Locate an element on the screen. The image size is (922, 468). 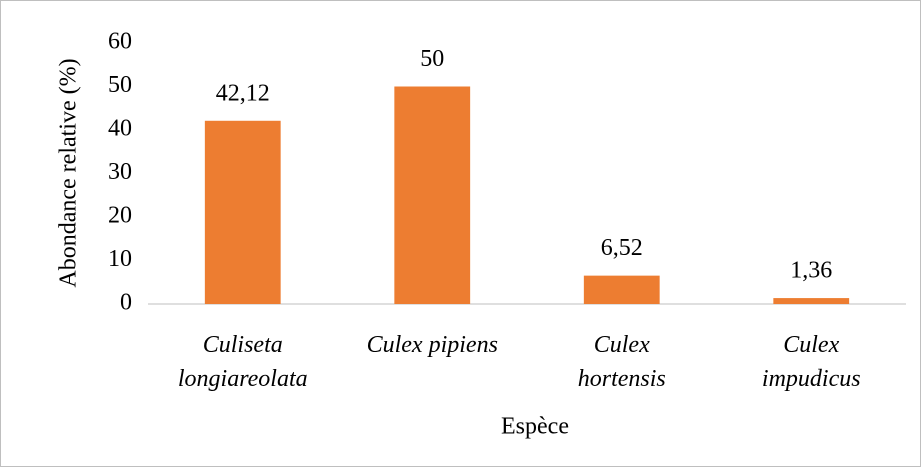
y-tick-label: 20 is located at coordinates (120, 216).